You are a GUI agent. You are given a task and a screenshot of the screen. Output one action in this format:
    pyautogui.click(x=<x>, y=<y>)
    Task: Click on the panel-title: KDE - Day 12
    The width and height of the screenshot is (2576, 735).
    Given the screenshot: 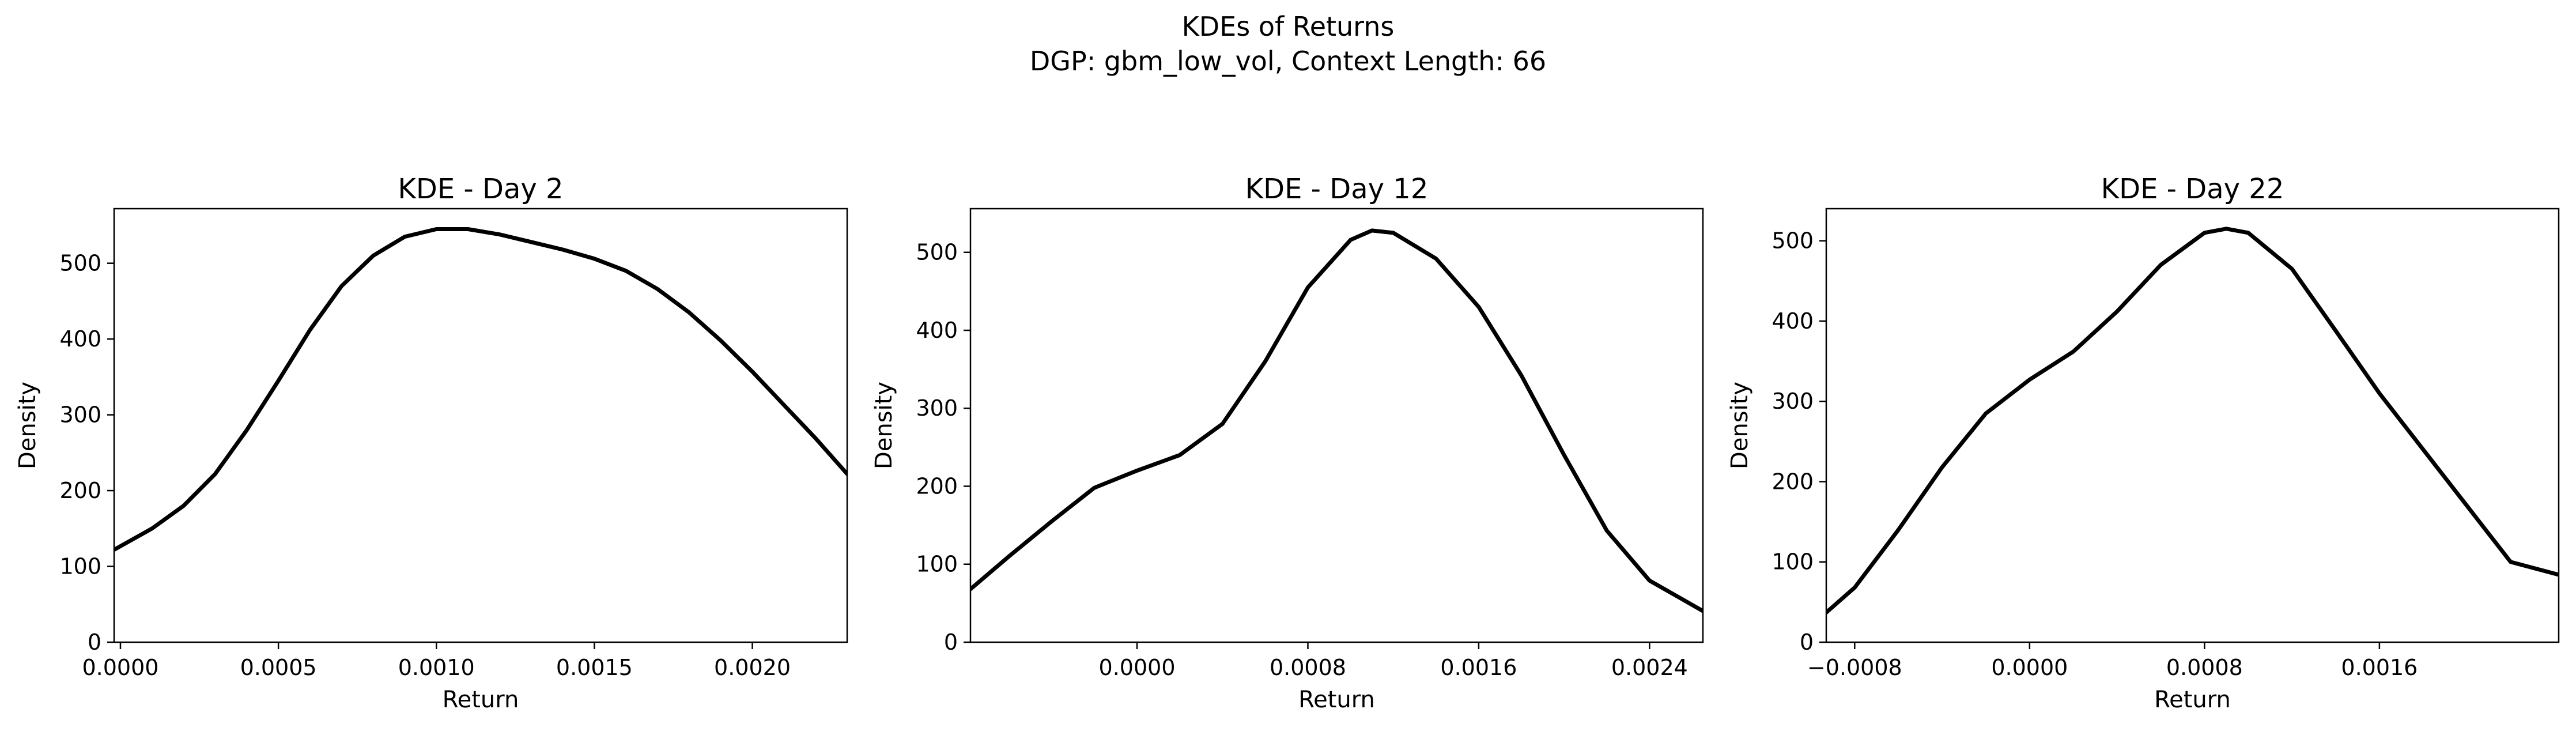 What is the action you would take?
    pyautogui.click(x=1337, y=189)
    